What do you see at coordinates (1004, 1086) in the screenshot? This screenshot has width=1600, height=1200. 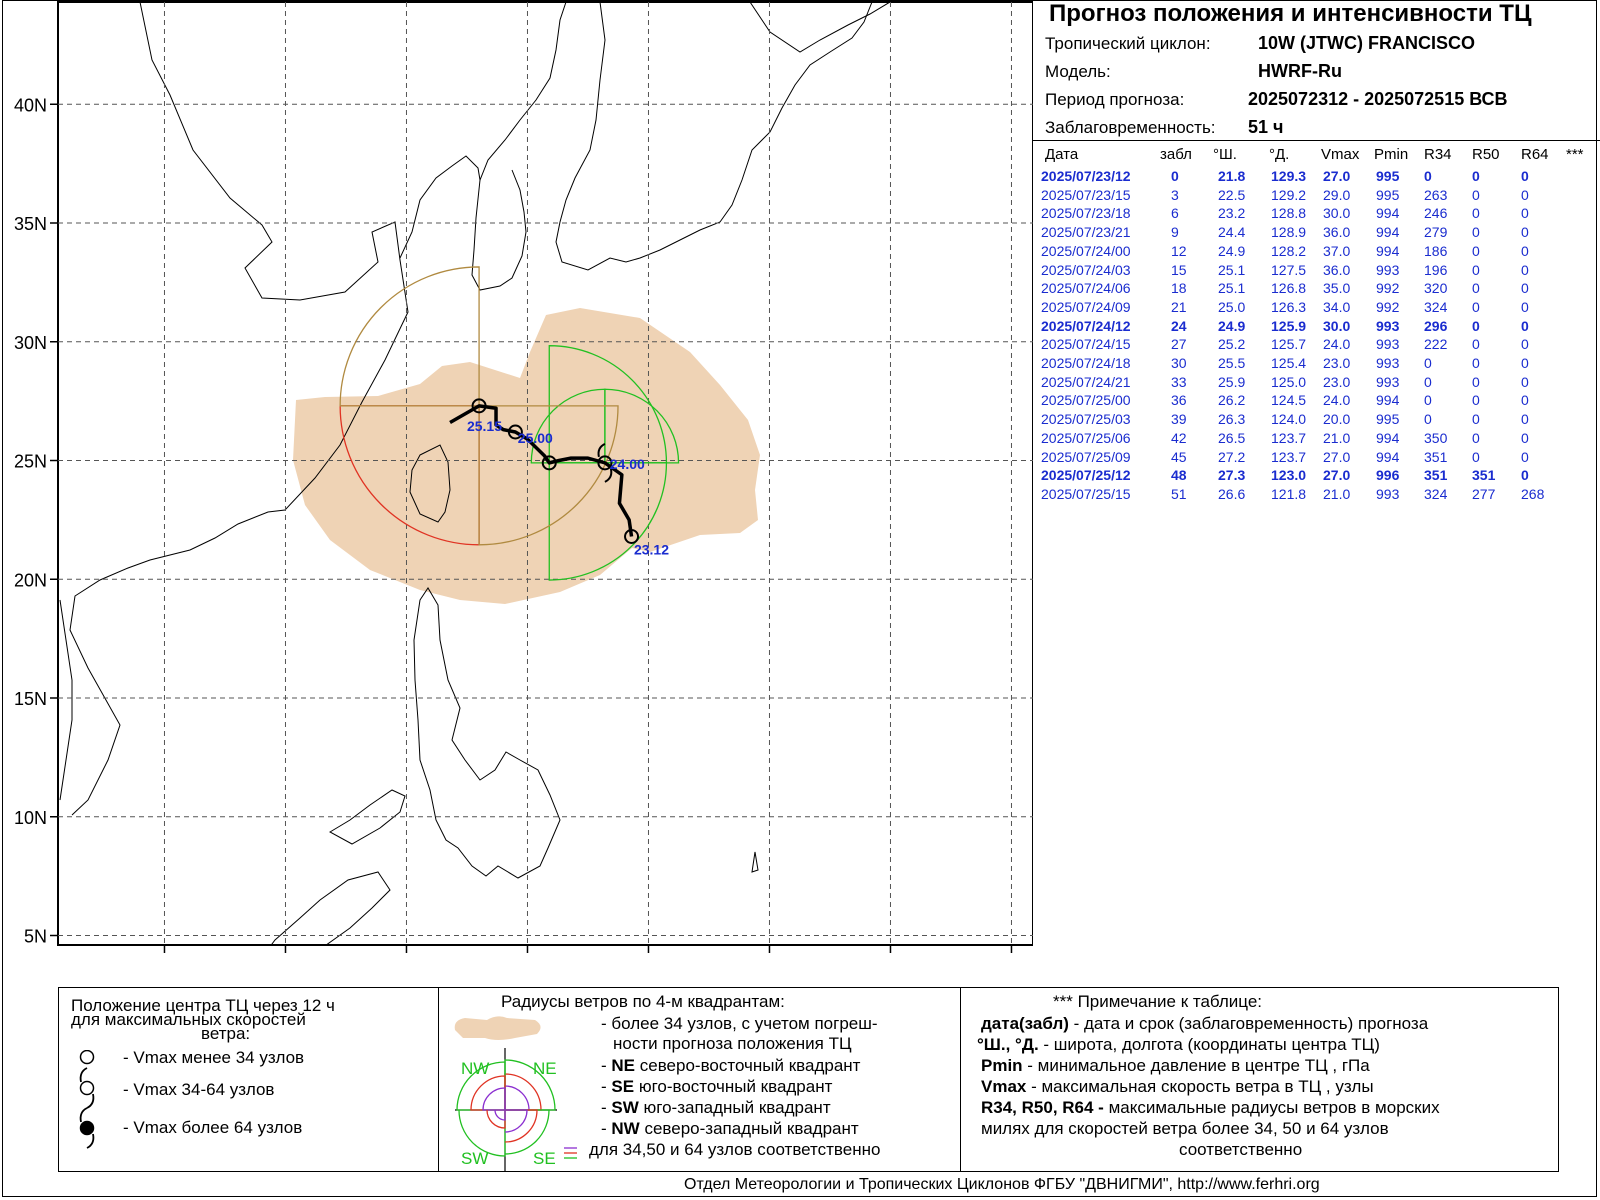 I see `term-vmax: Vmax` at bounding box center [1004, 1086].